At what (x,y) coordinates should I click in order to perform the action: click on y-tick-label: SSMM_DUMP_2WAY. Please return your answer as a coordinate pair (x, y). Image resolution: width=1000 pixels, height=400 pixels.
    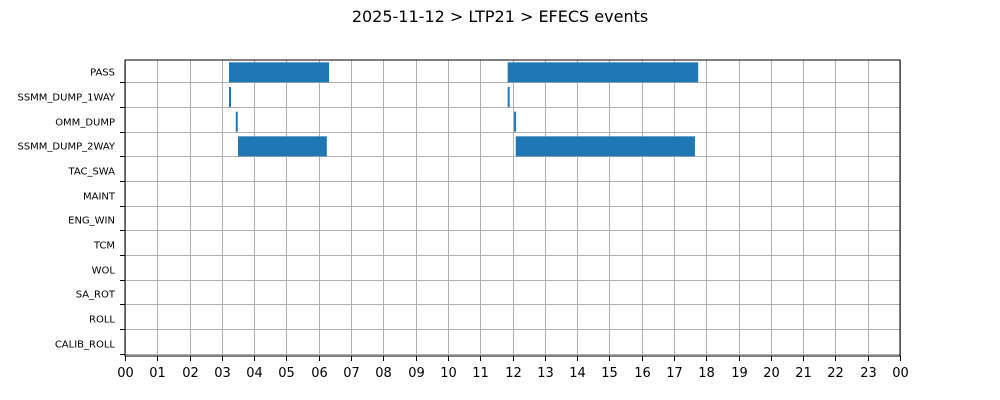
    Looking at the image, I should click on (66, 147).